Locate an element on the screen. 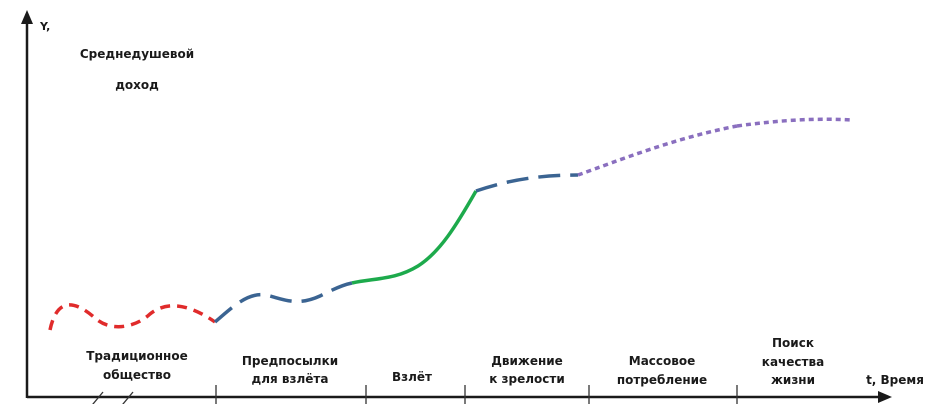 Image resolution: width=936 pixels, height=404 pixels. stage-label-quality-of-life-line2: качества is located at coordinates (793, 362).